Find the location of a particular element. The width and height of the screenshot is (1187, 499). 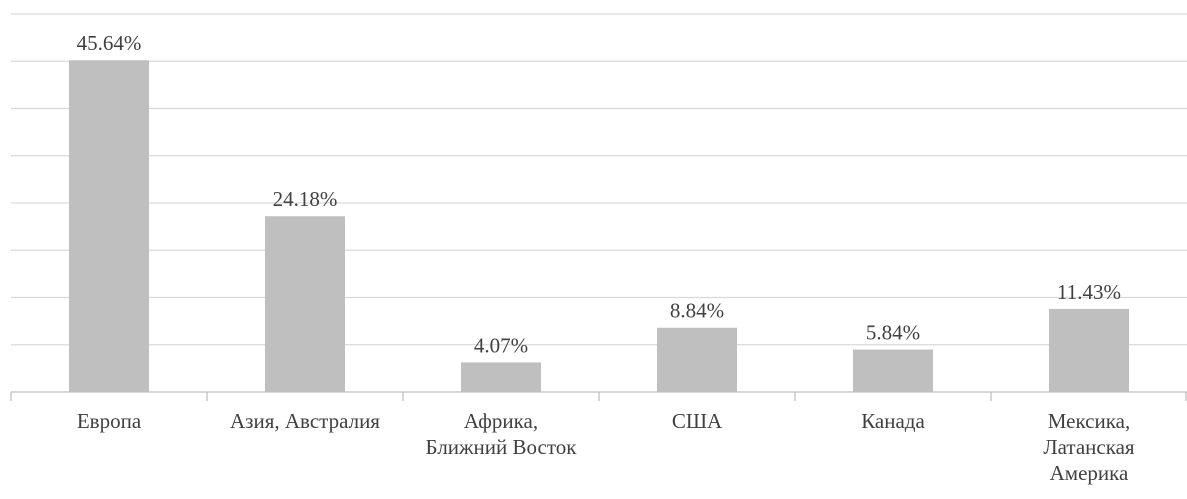

data-label: 8.84% is located at coordinates (697, 311).